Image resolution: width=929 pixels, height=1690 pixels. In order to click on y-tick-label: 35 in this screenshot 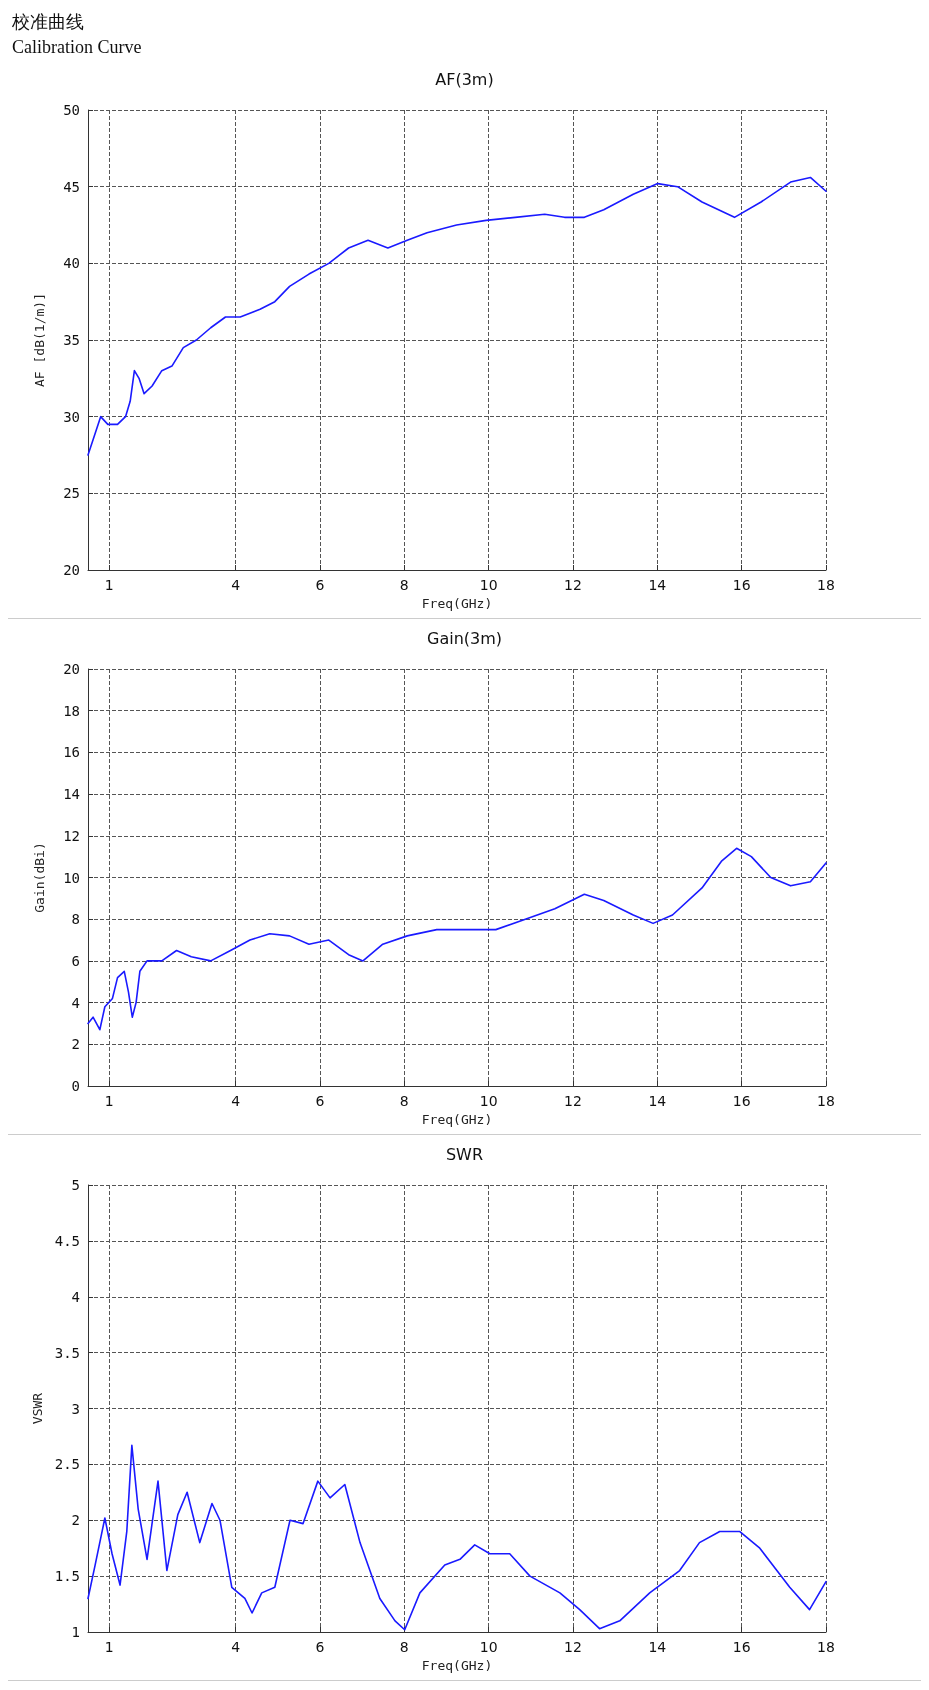, I will do `click(71, 340)`.